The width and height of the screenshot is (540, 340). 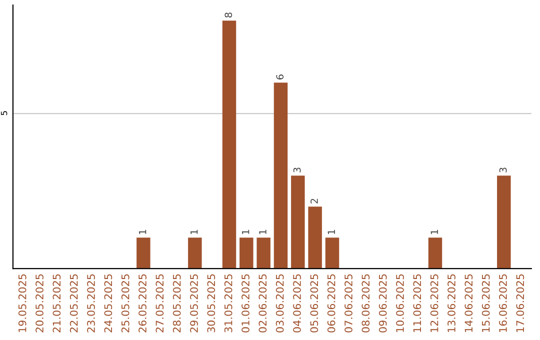 What do you see at coordinates (194, 303) in the screenshot?
I see `x-tick-label: 29.05.2025` at bounding box center [194, 303].